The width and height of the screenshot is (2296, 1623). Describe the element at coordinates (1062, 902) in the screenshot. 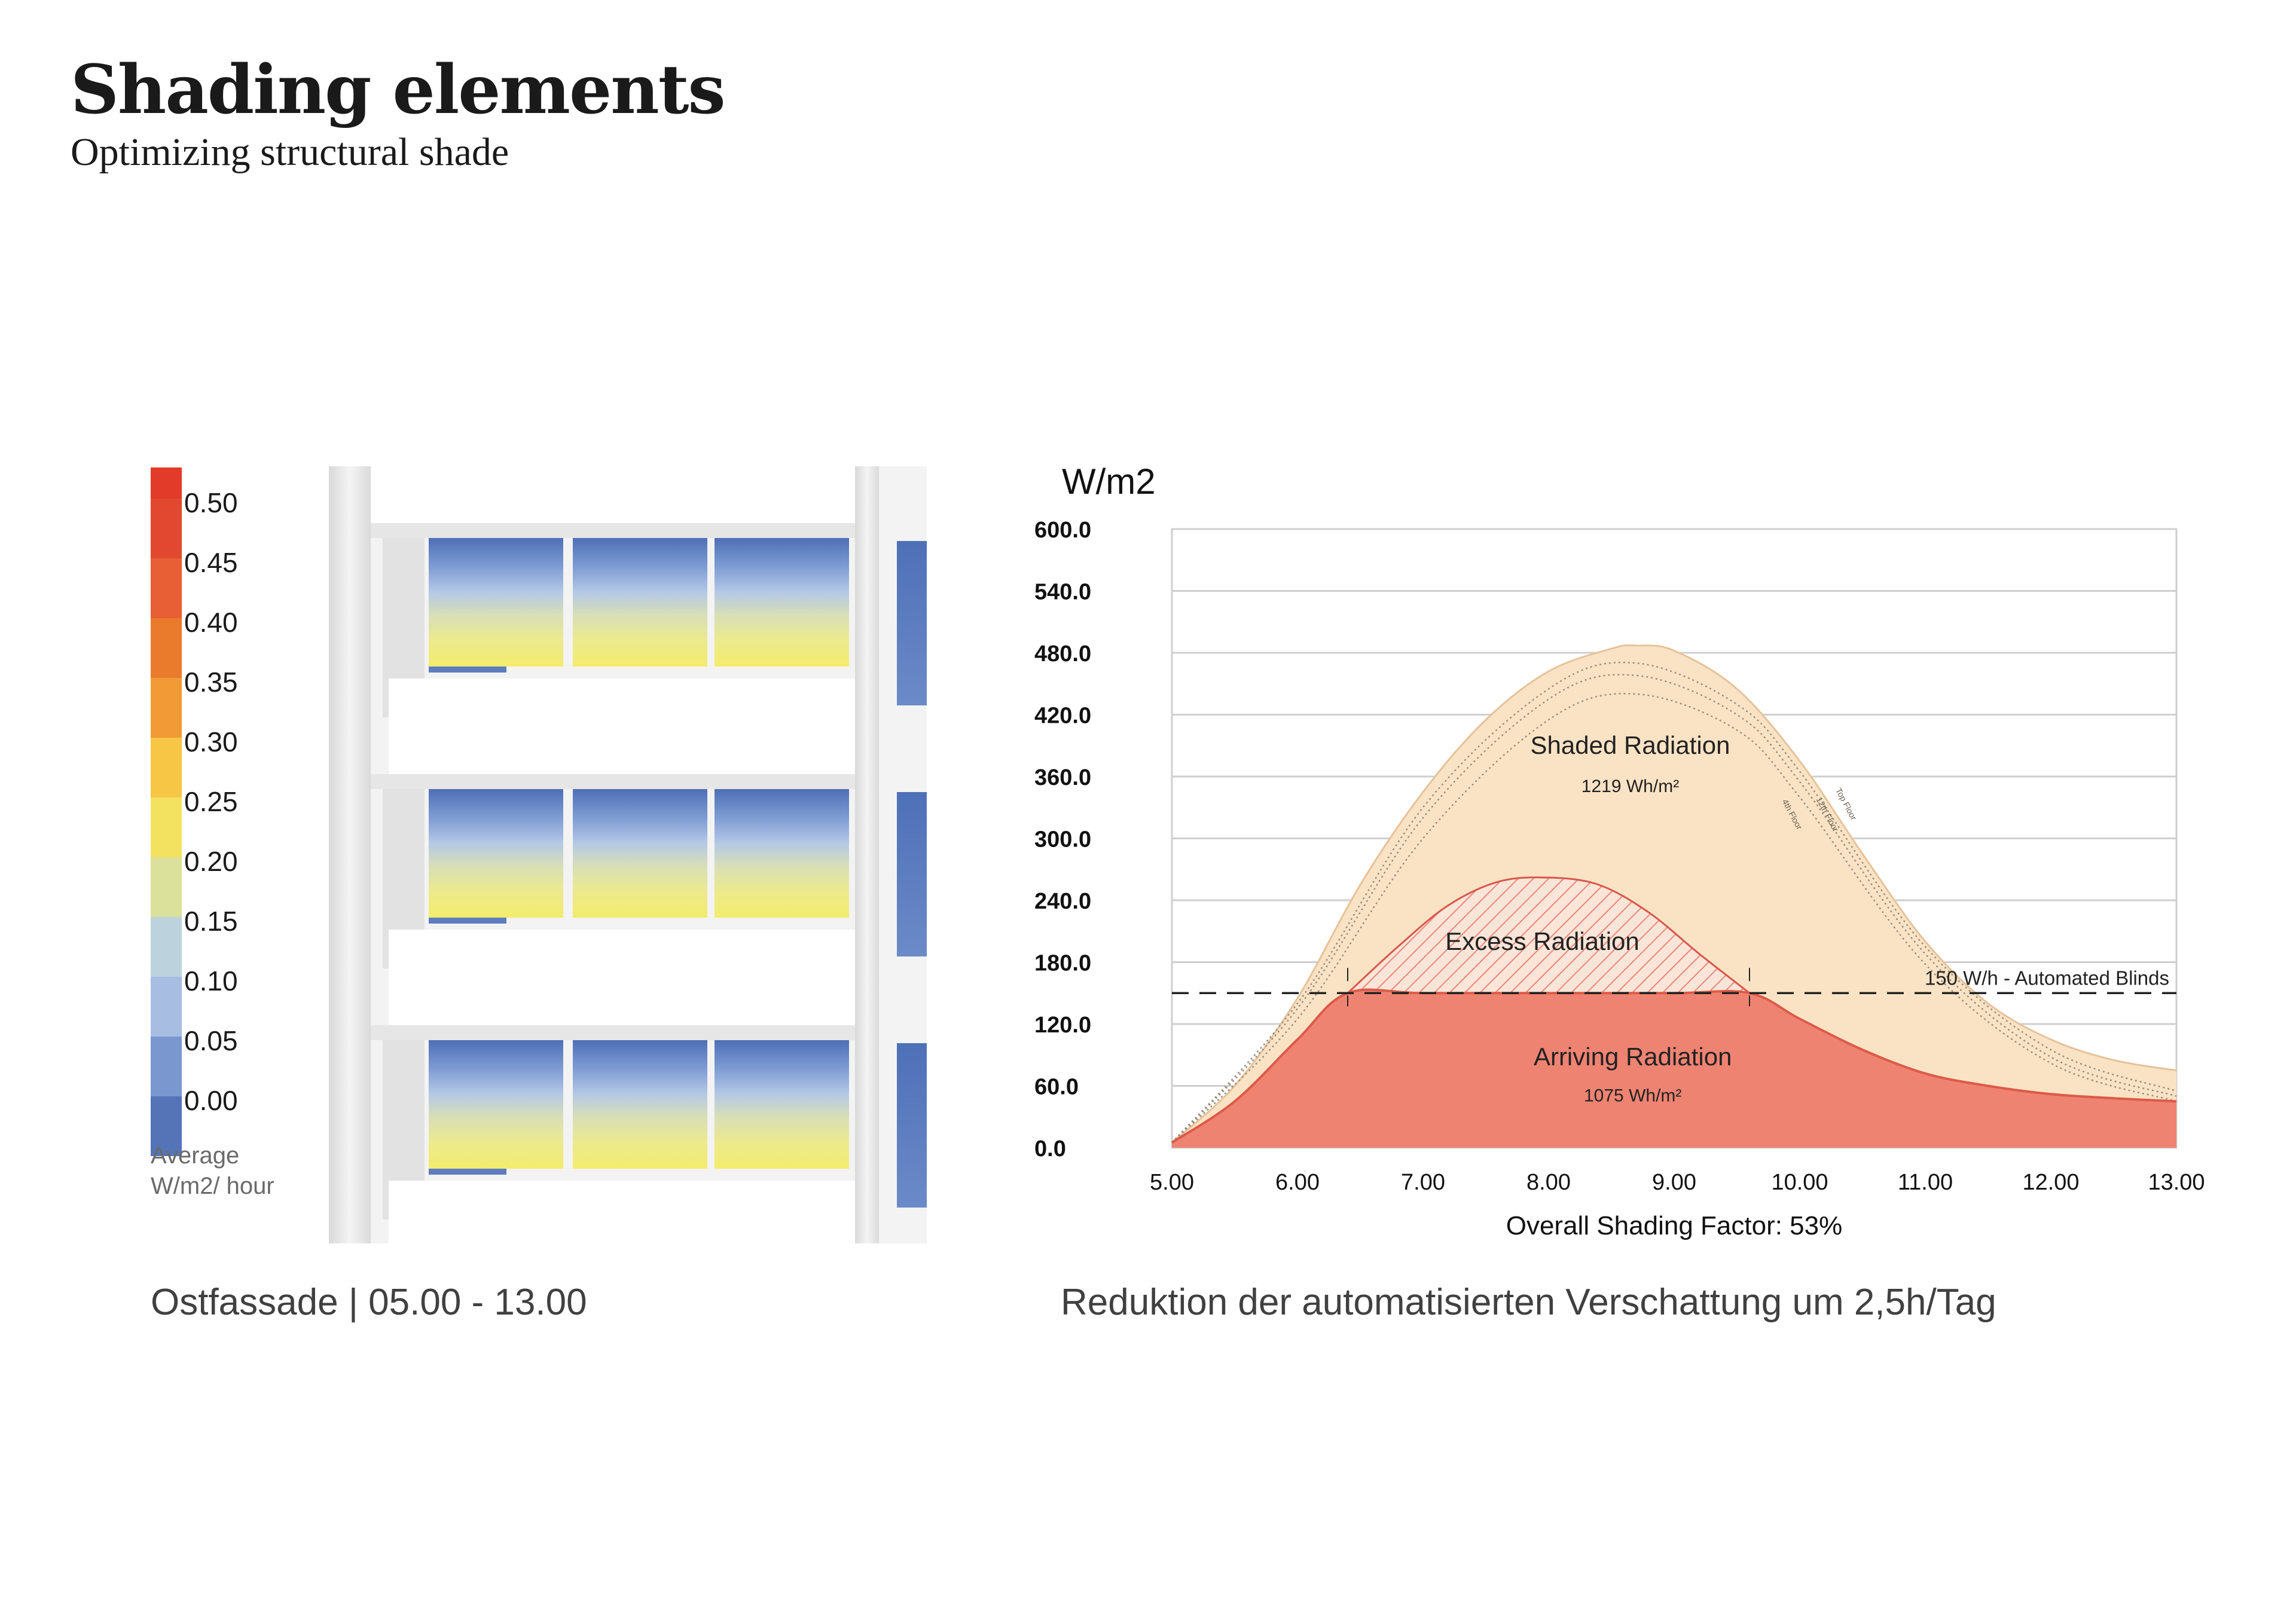

I see `y-tick-label: 240.0` at that location.